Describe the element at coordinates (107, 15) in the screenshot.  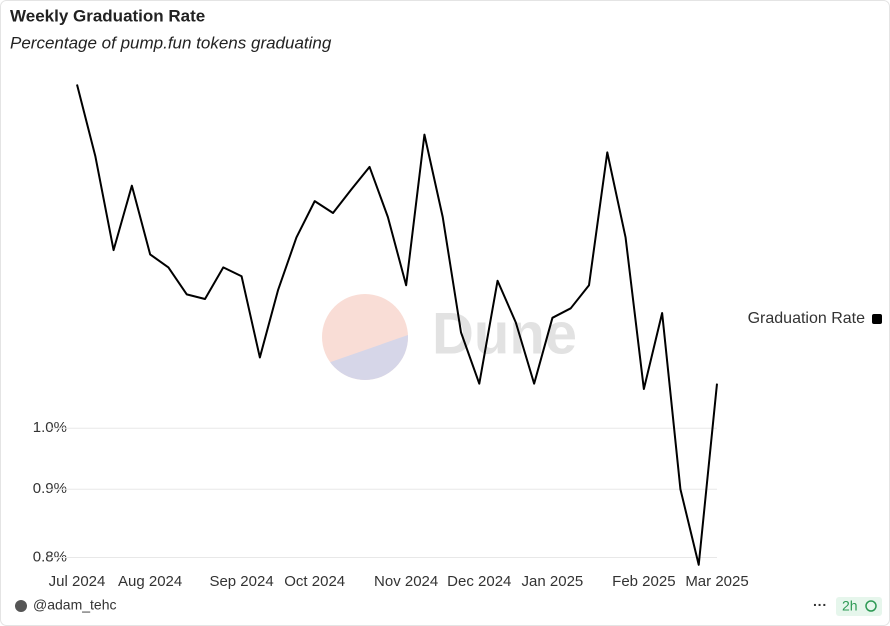
I see `chart-title: Weekly Graduation Rate` at that location.